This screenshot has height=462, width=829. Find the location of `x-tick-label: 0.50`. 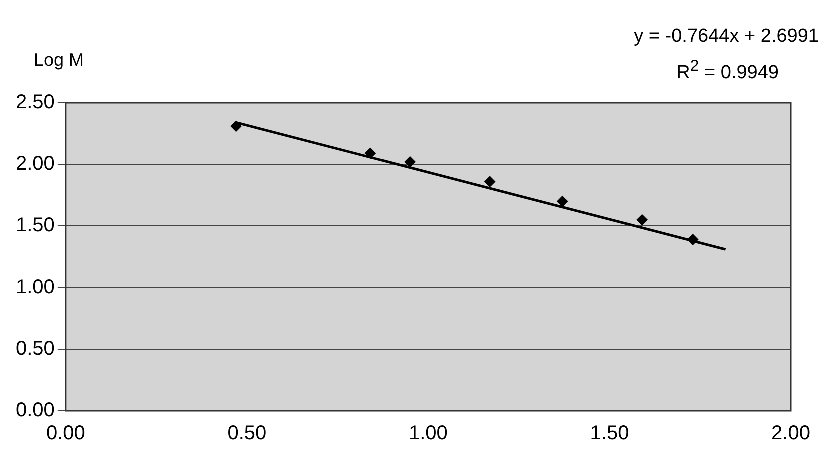

x-tick-label: 0.50 is located at coordinates (247, 433).